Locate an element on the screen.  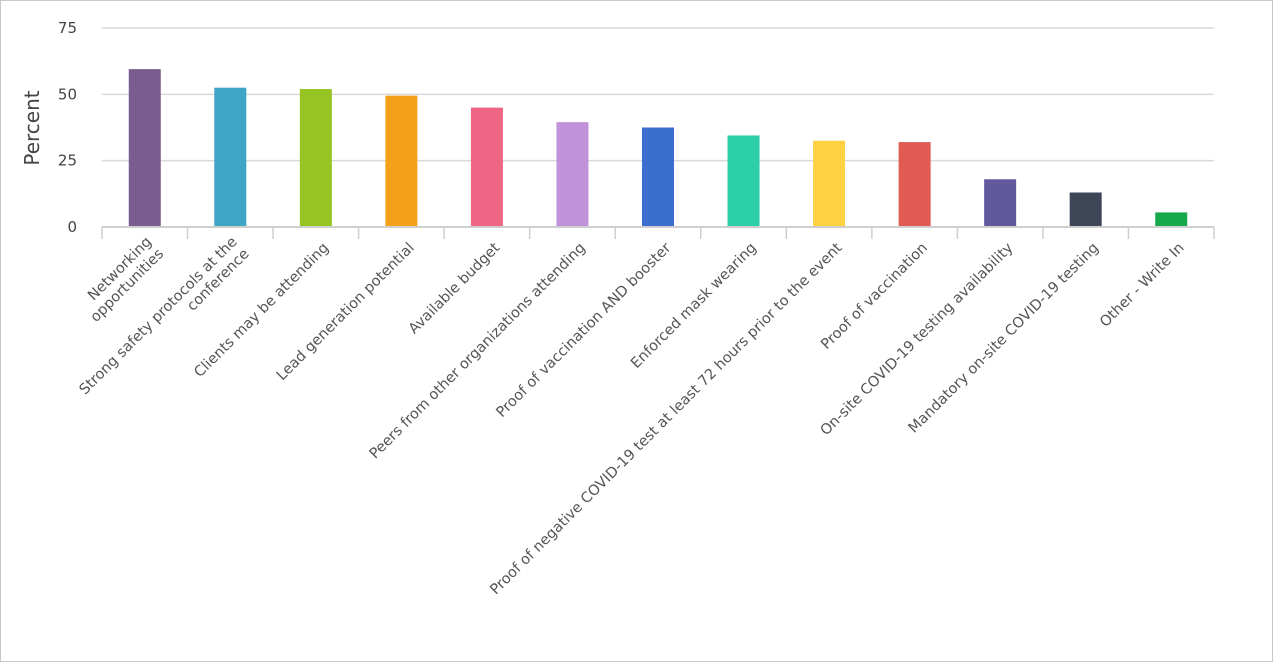
y-axis-label: Percent is located at coordinates (32, 127).